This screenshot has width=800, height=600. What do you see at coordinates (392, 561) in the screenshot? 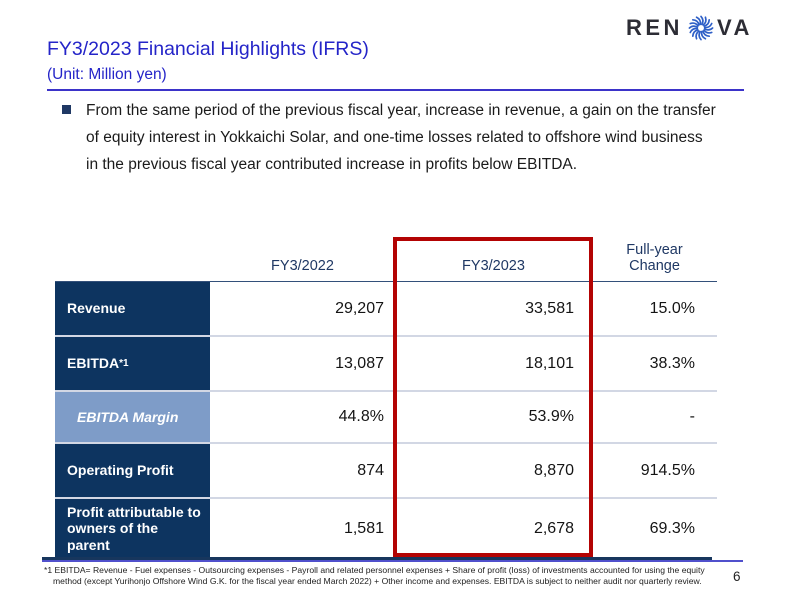
I see `footer-rule-blue` at bounding box center [392, 561].